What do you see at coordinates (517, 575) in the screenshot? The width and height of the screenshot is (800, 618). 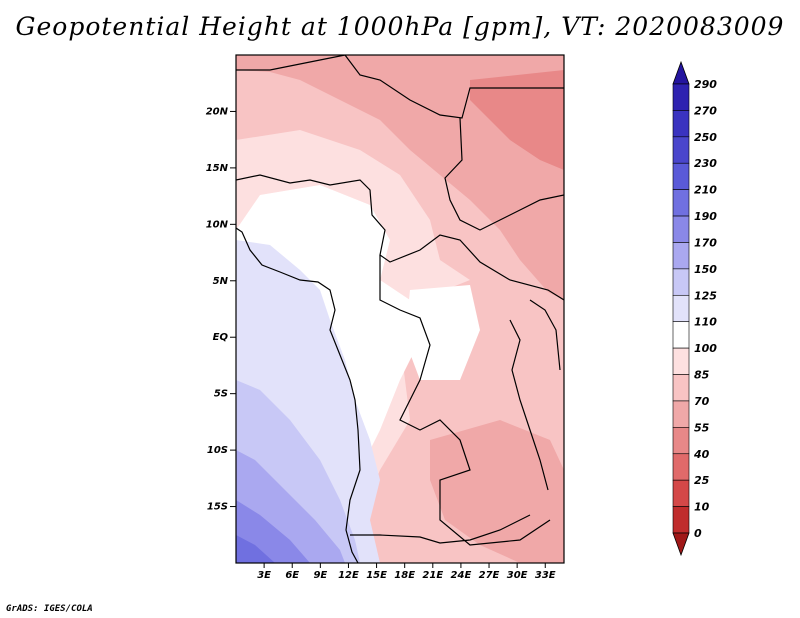 I see `x-tick-label: 30E` at bounding box center [517, 575].